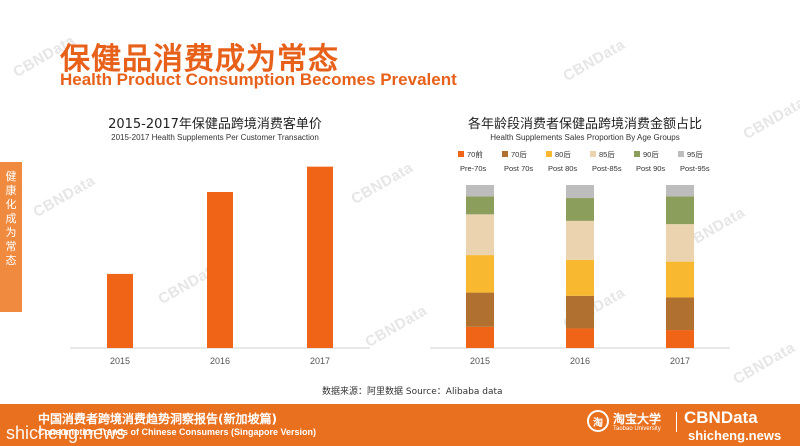 This screenshot has width=800, height=446. What do you see at coordinates (400, 425) in the screenshot?
I see `footer-bar` at bounding box center [400, 425].